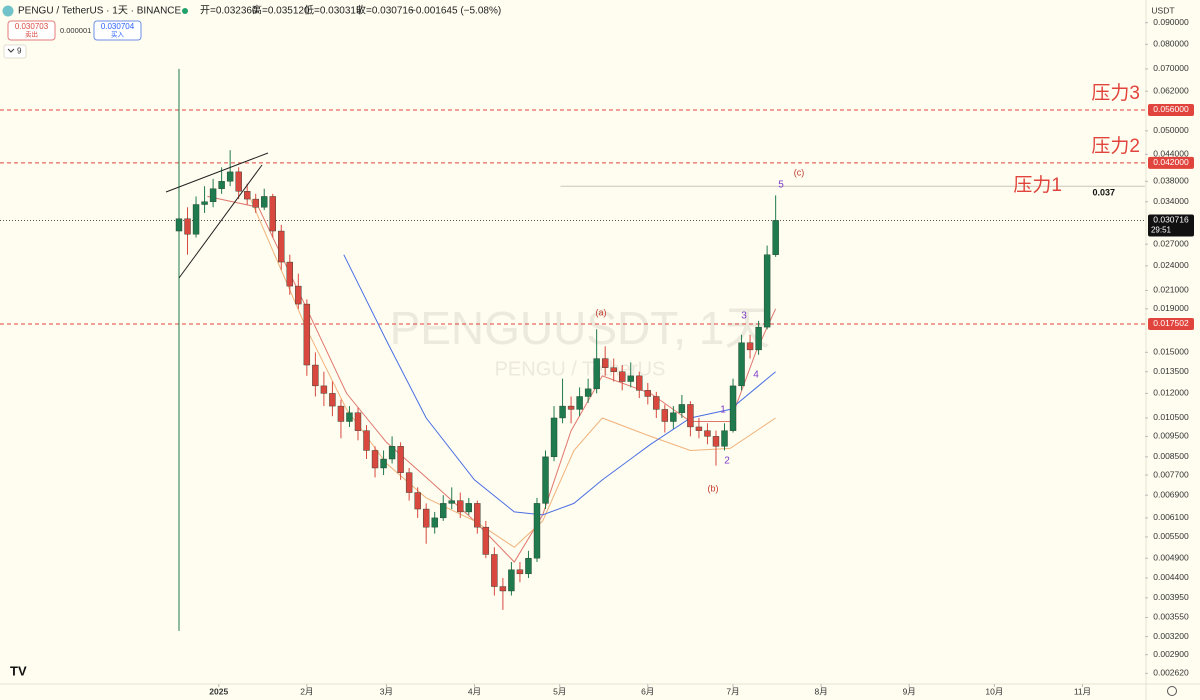 This screenshot has width=1200, height=700. What do you see at coordinates (118, 35) in the screenshot?
I see `buy-label: 买入` at bounding box center [118, 35].